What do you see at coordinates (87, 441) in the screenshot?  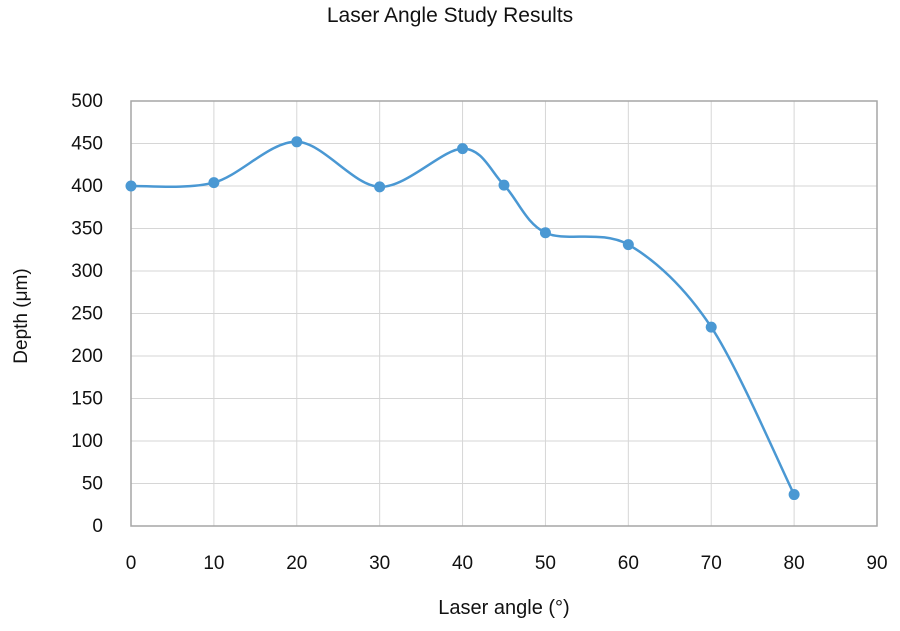 I see `y-tick-label: 100` at bounding box center [87, 441].